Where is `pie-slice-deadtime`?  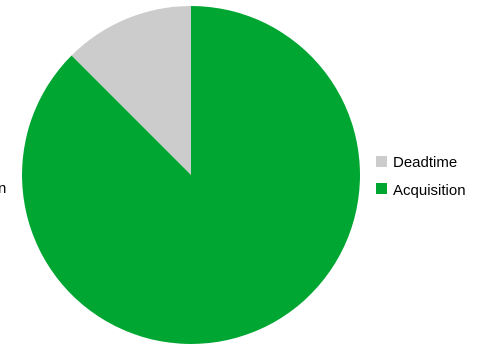 pie-slice-deadtime is located at coordinates (131, 90).